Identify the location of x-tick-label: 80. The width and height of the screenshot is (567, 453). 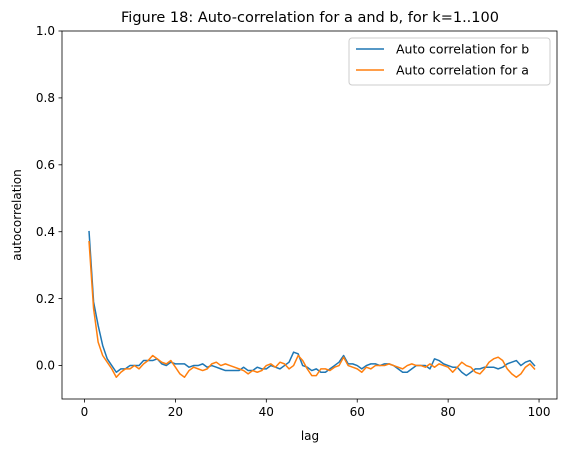
(447, 412).